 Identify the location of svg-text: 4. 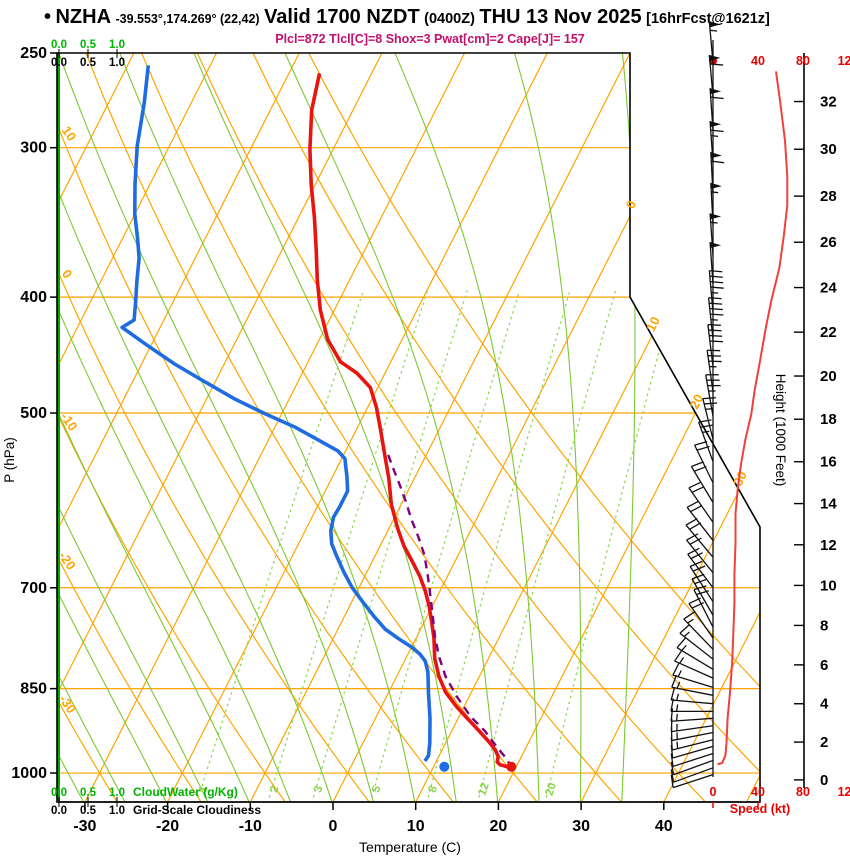
(824, 704).